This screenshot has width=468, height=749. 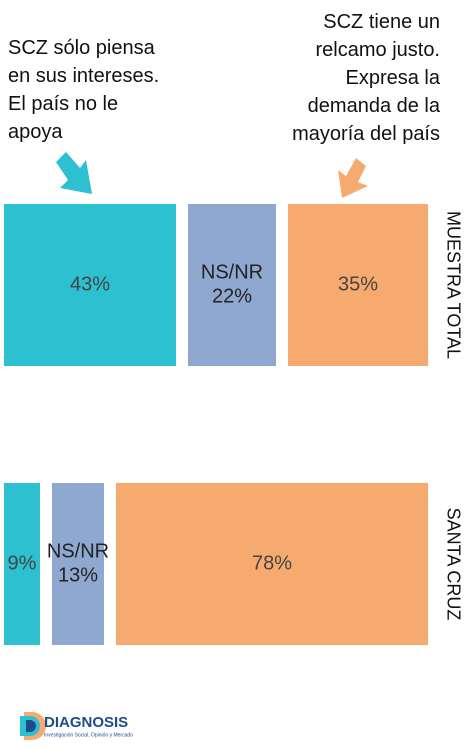 What do you see at coordinates (453, 564) in the screenshot?
I see `category-label: SANTA CRUZ` at bounding box center [453, 564].